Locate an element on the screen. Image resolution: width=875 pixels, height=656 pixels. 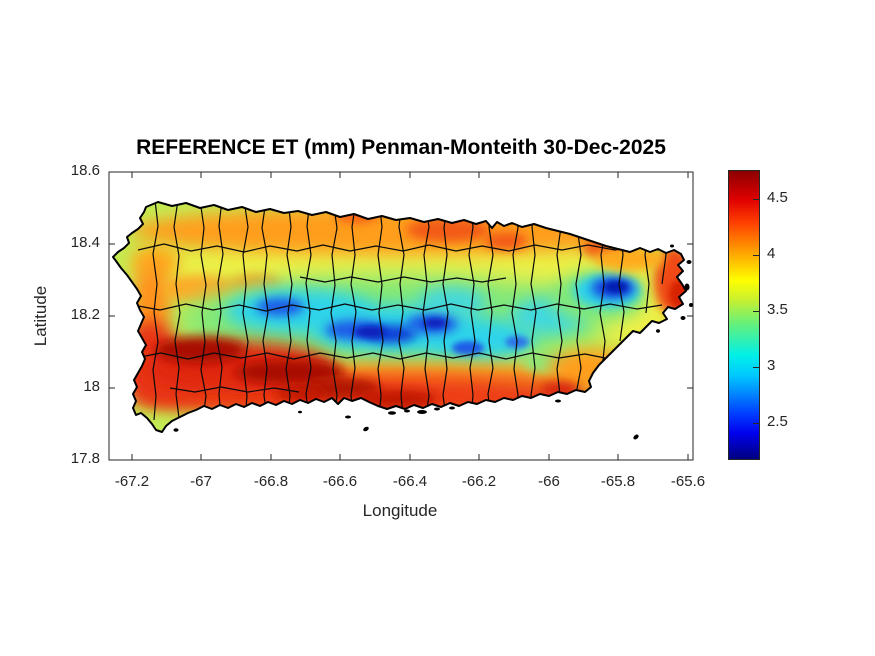
y-axis-label: Latitude is located at coordinates (40, 316).